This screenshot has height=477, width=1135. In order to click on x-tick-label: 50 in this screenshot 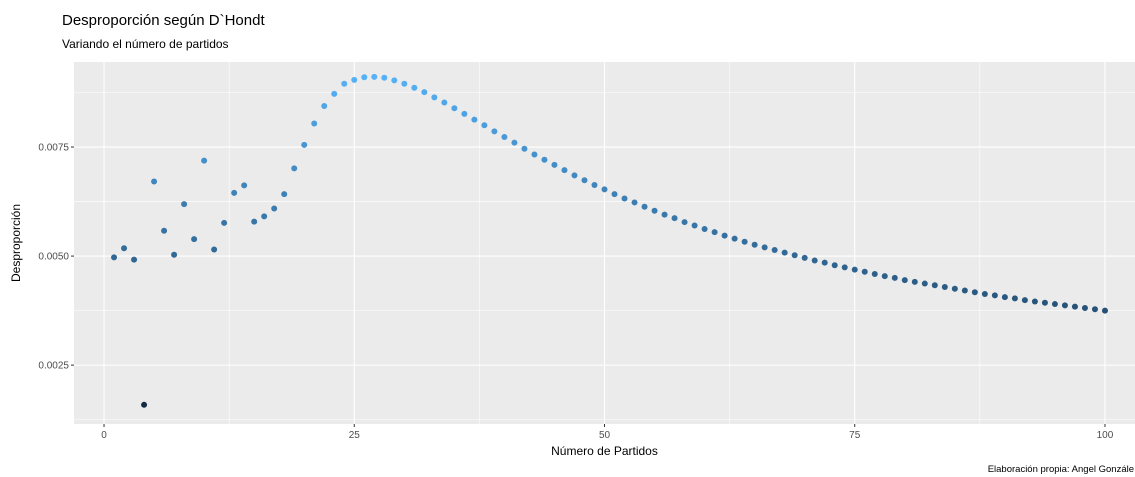, I will do `click(605, 435)`.